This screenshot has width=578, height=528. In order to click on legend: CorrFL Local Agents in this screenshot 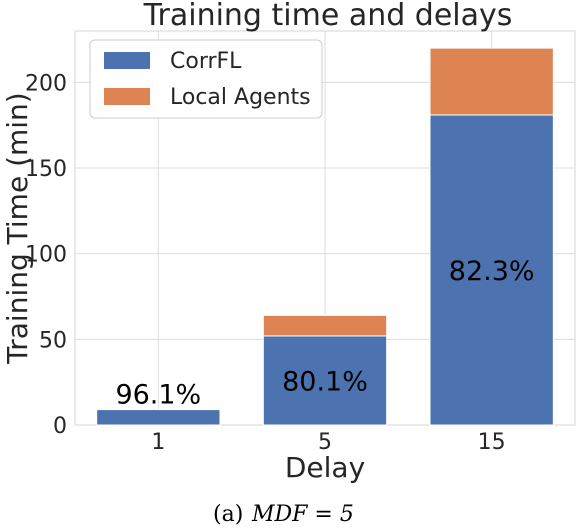, I will do `click(206, 79)`.